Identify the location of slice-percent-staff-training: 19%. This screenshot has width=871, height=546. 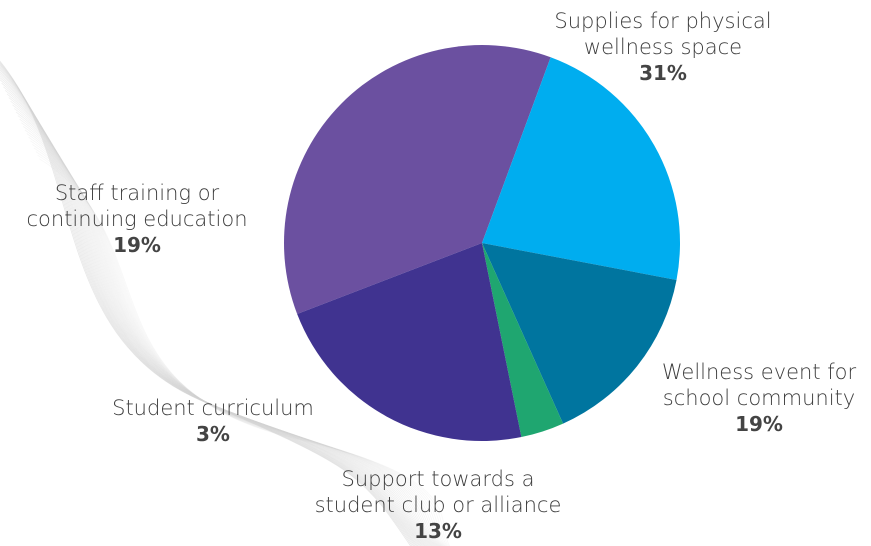
(137, 245).